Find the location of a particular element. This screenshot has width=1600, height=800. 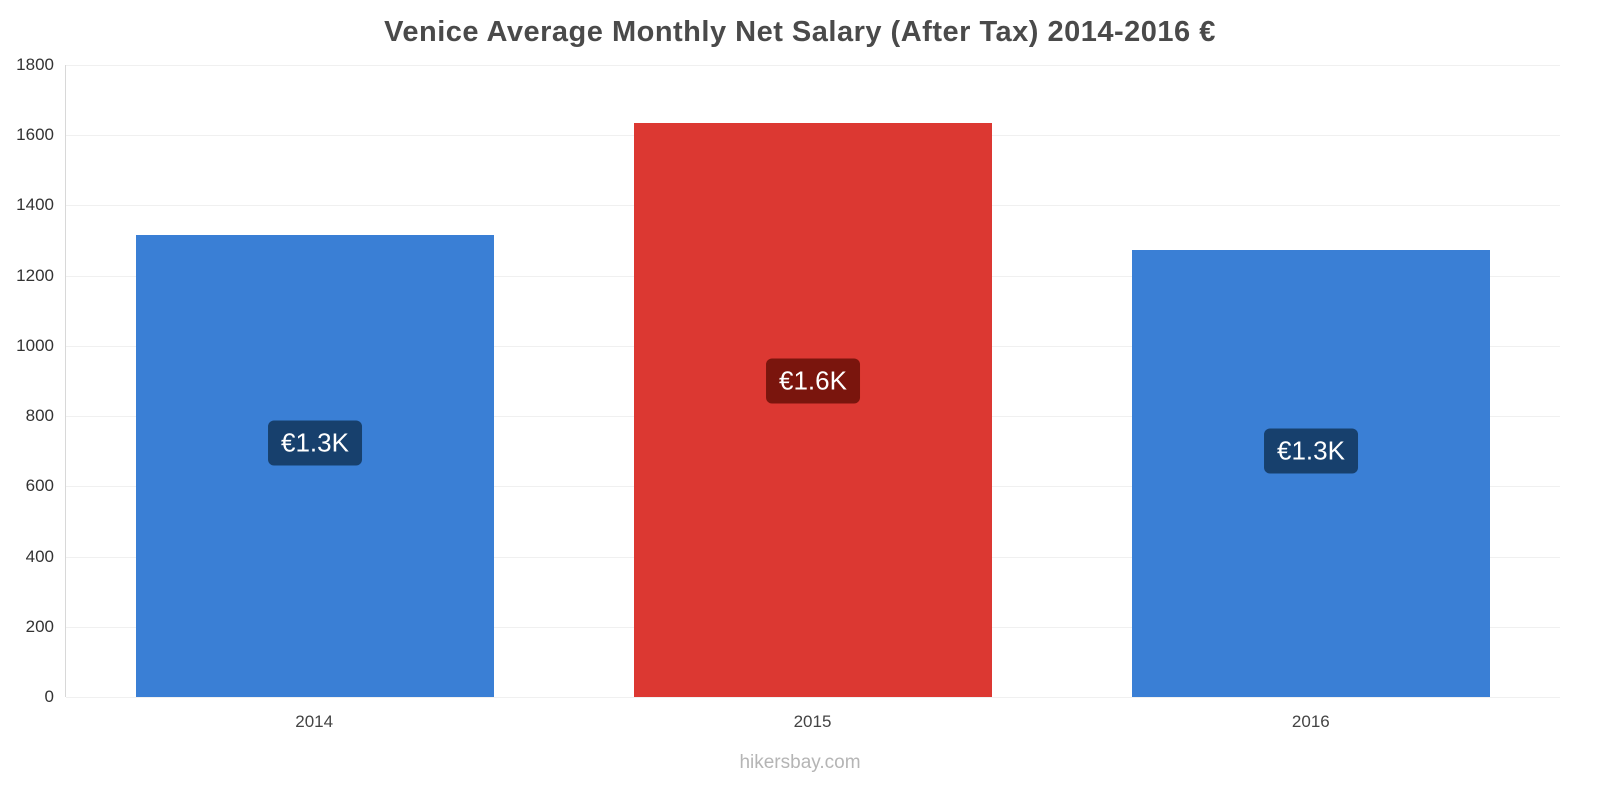

bar-2014: €1.3K is located at coordinates (315, 466).